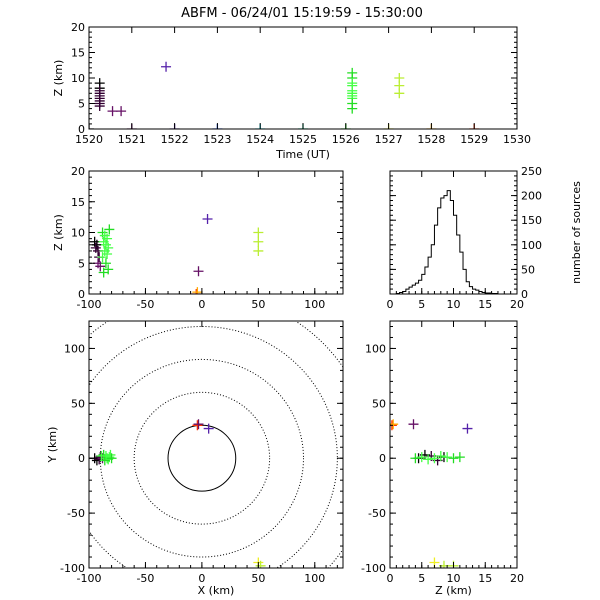 This screenshot has width=600, height=600. I want to click on x-tick-label: 1526, so click(346, 139).